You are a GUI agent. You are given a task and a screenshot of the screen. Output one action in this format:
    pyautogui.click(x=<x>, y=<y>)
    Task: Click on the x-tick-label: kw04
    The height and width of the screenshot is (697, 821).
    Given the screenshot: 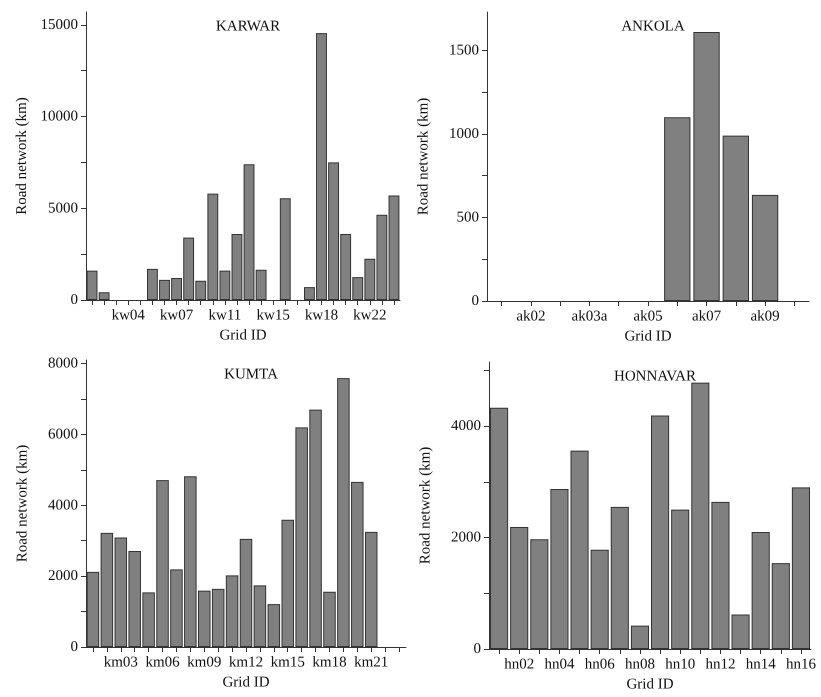 What is the action you would take?
    pyautogui.click(x=129, y=316)
    